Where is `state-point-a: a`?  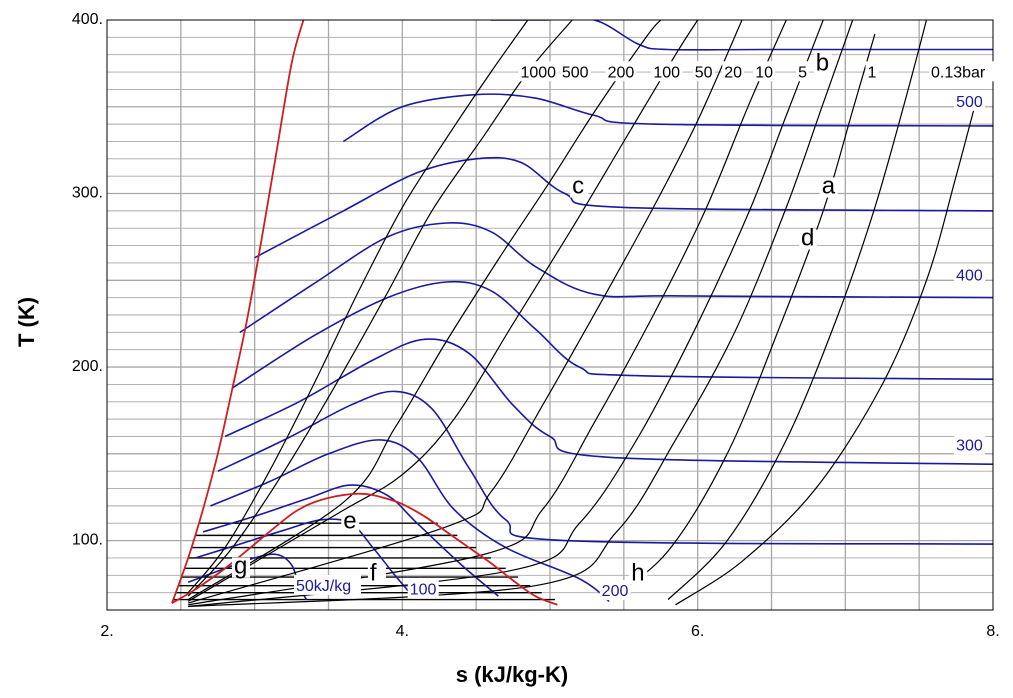
state-point-a: a is located at coordinates (829, 186).